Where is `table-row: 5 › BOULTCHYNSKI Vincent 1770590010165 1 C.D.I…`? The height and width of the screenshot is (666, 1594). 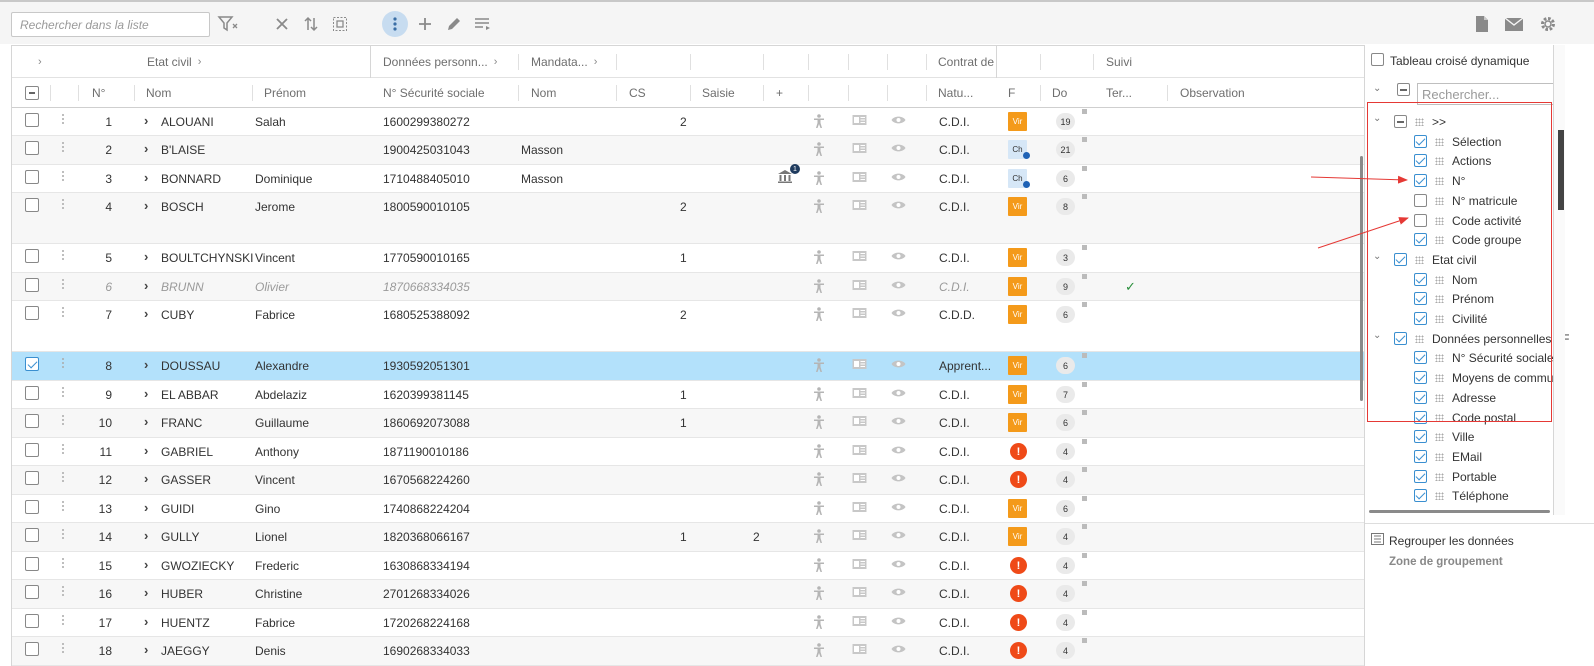 table-row: 5 › BOULTCHYNSKI Vincent 1770590010165 1 C.D.I… is located at coordinates (698, 258).